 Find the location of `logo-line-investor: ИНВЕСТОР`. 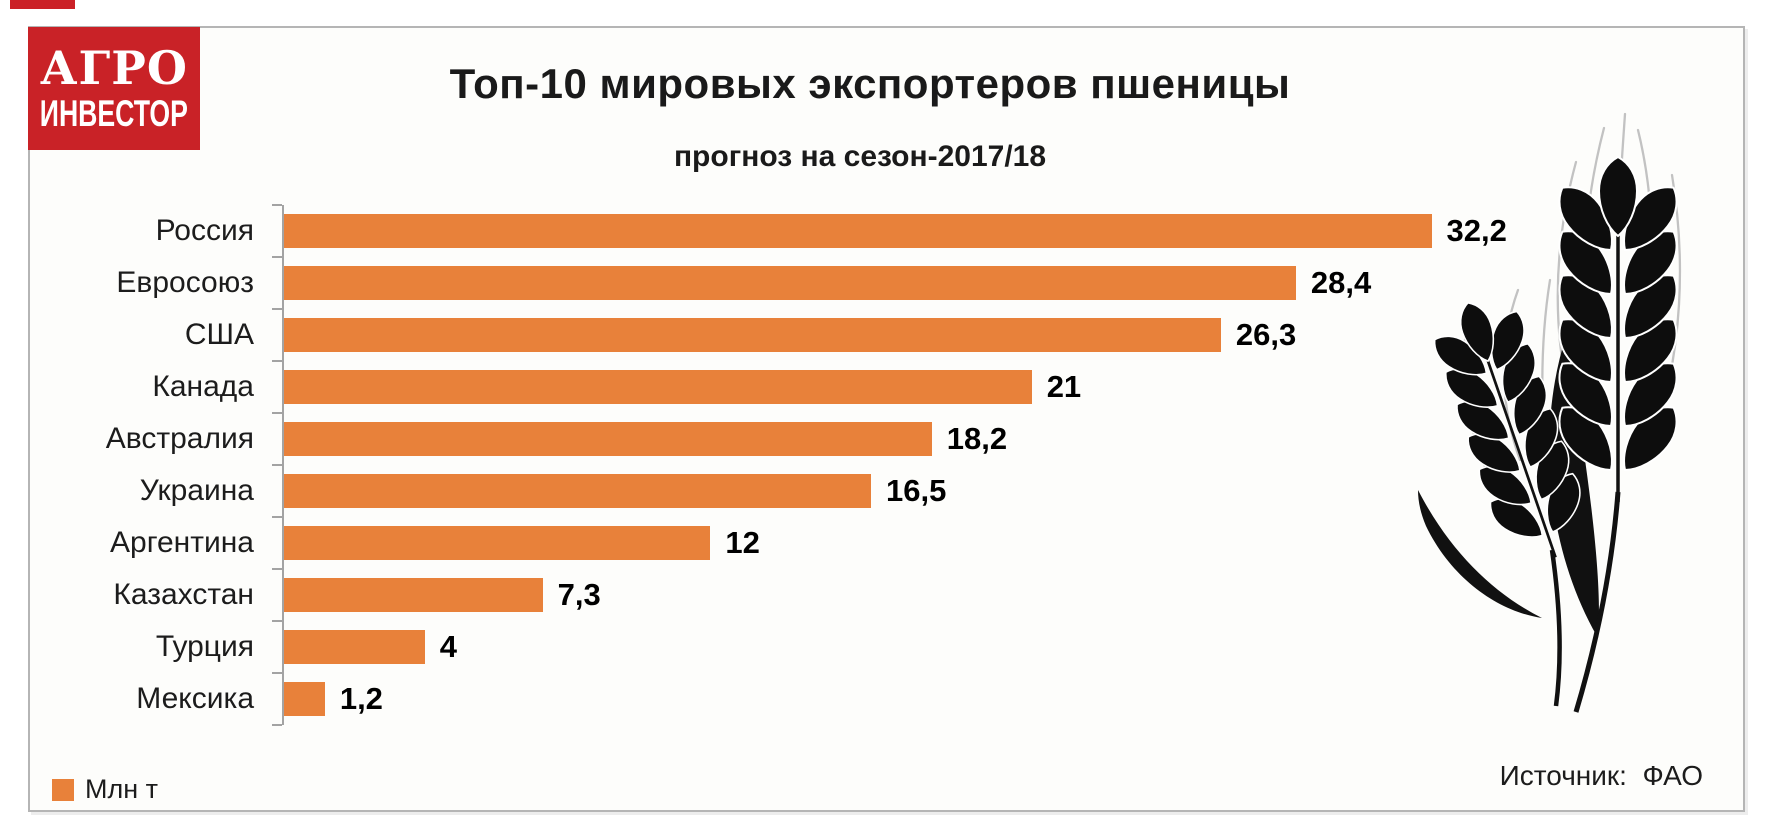

logo-line-investor: ИНВЕСТОР is located at coordinates (114, 113).